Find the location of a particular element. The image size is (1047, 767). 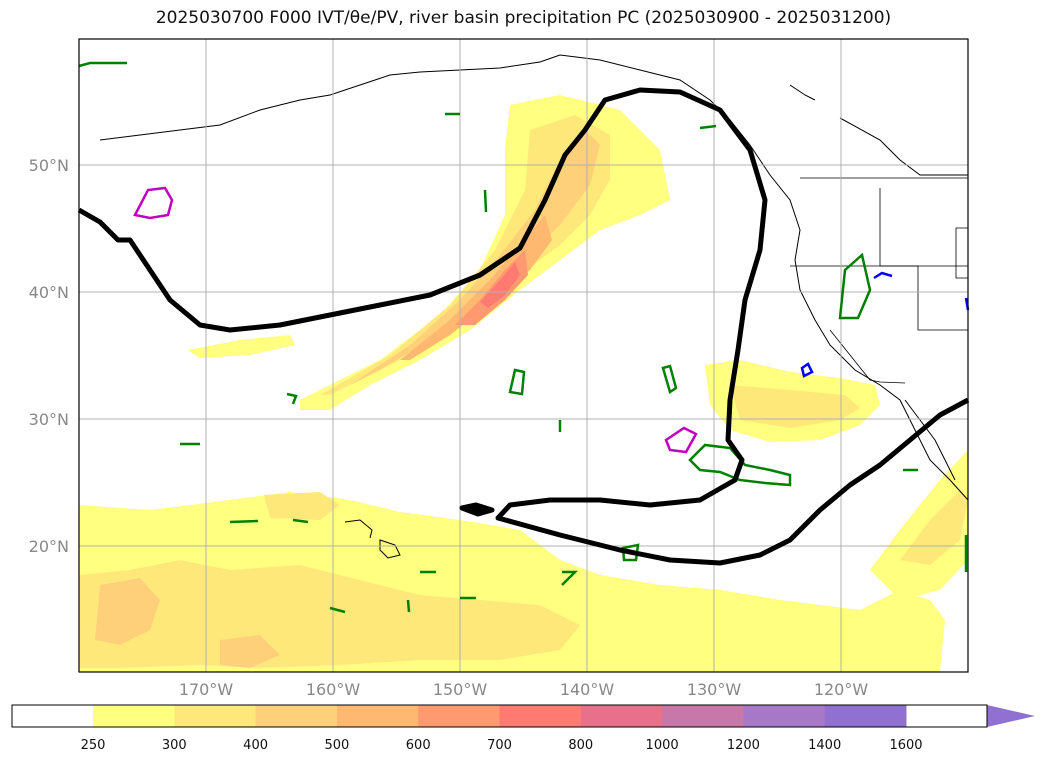

lon-label-130: 130°W is located at coordinates (714, 689).